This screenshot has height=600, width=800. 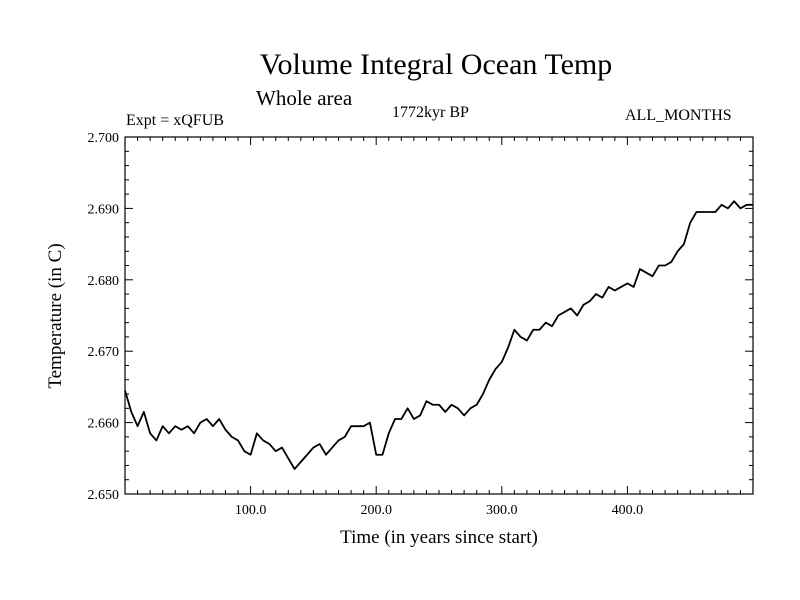 I want to click on chart-title: Volume Integral Ocean Temp, so click(x=436, y=64).